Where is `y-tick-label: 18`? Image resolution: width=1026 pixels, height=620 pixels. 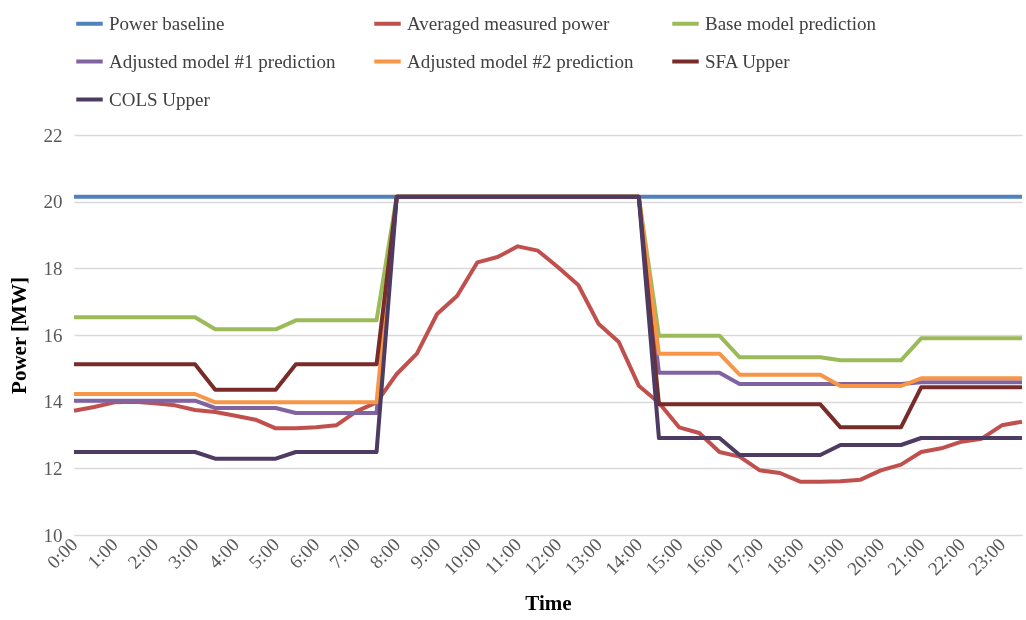 y-tick-label: 18 is located at coordinates (53, 268).